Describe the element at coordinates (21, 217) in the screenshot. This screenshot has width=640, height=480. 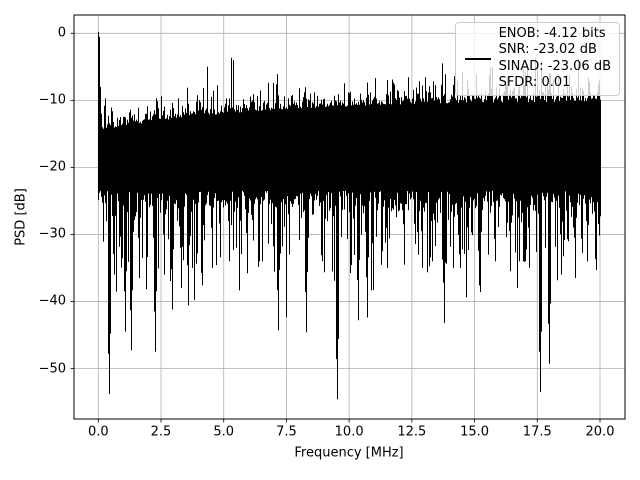
I see `y-axis-label: PSD [dB]` at that location.